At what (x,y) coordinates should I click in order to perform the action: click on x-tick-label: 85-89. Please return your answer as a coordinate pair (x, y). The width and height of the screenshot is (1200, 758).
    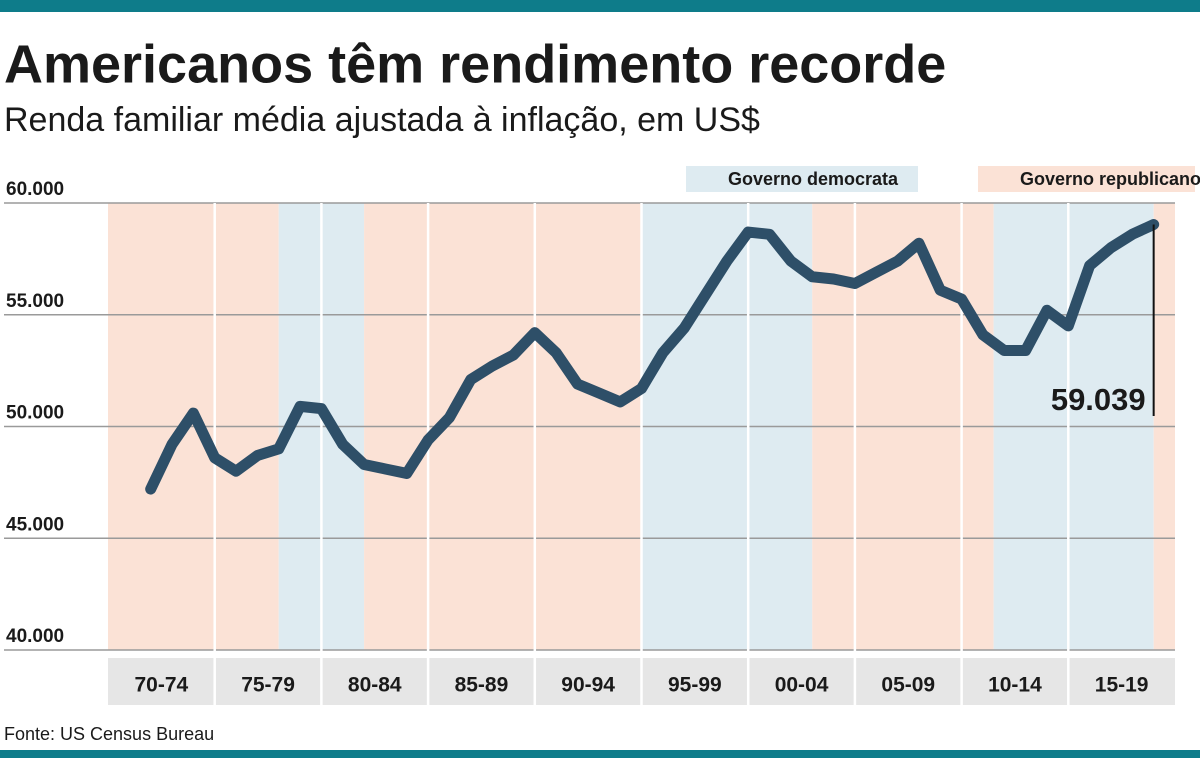
    Looking at the image, I should click on (482, 685).